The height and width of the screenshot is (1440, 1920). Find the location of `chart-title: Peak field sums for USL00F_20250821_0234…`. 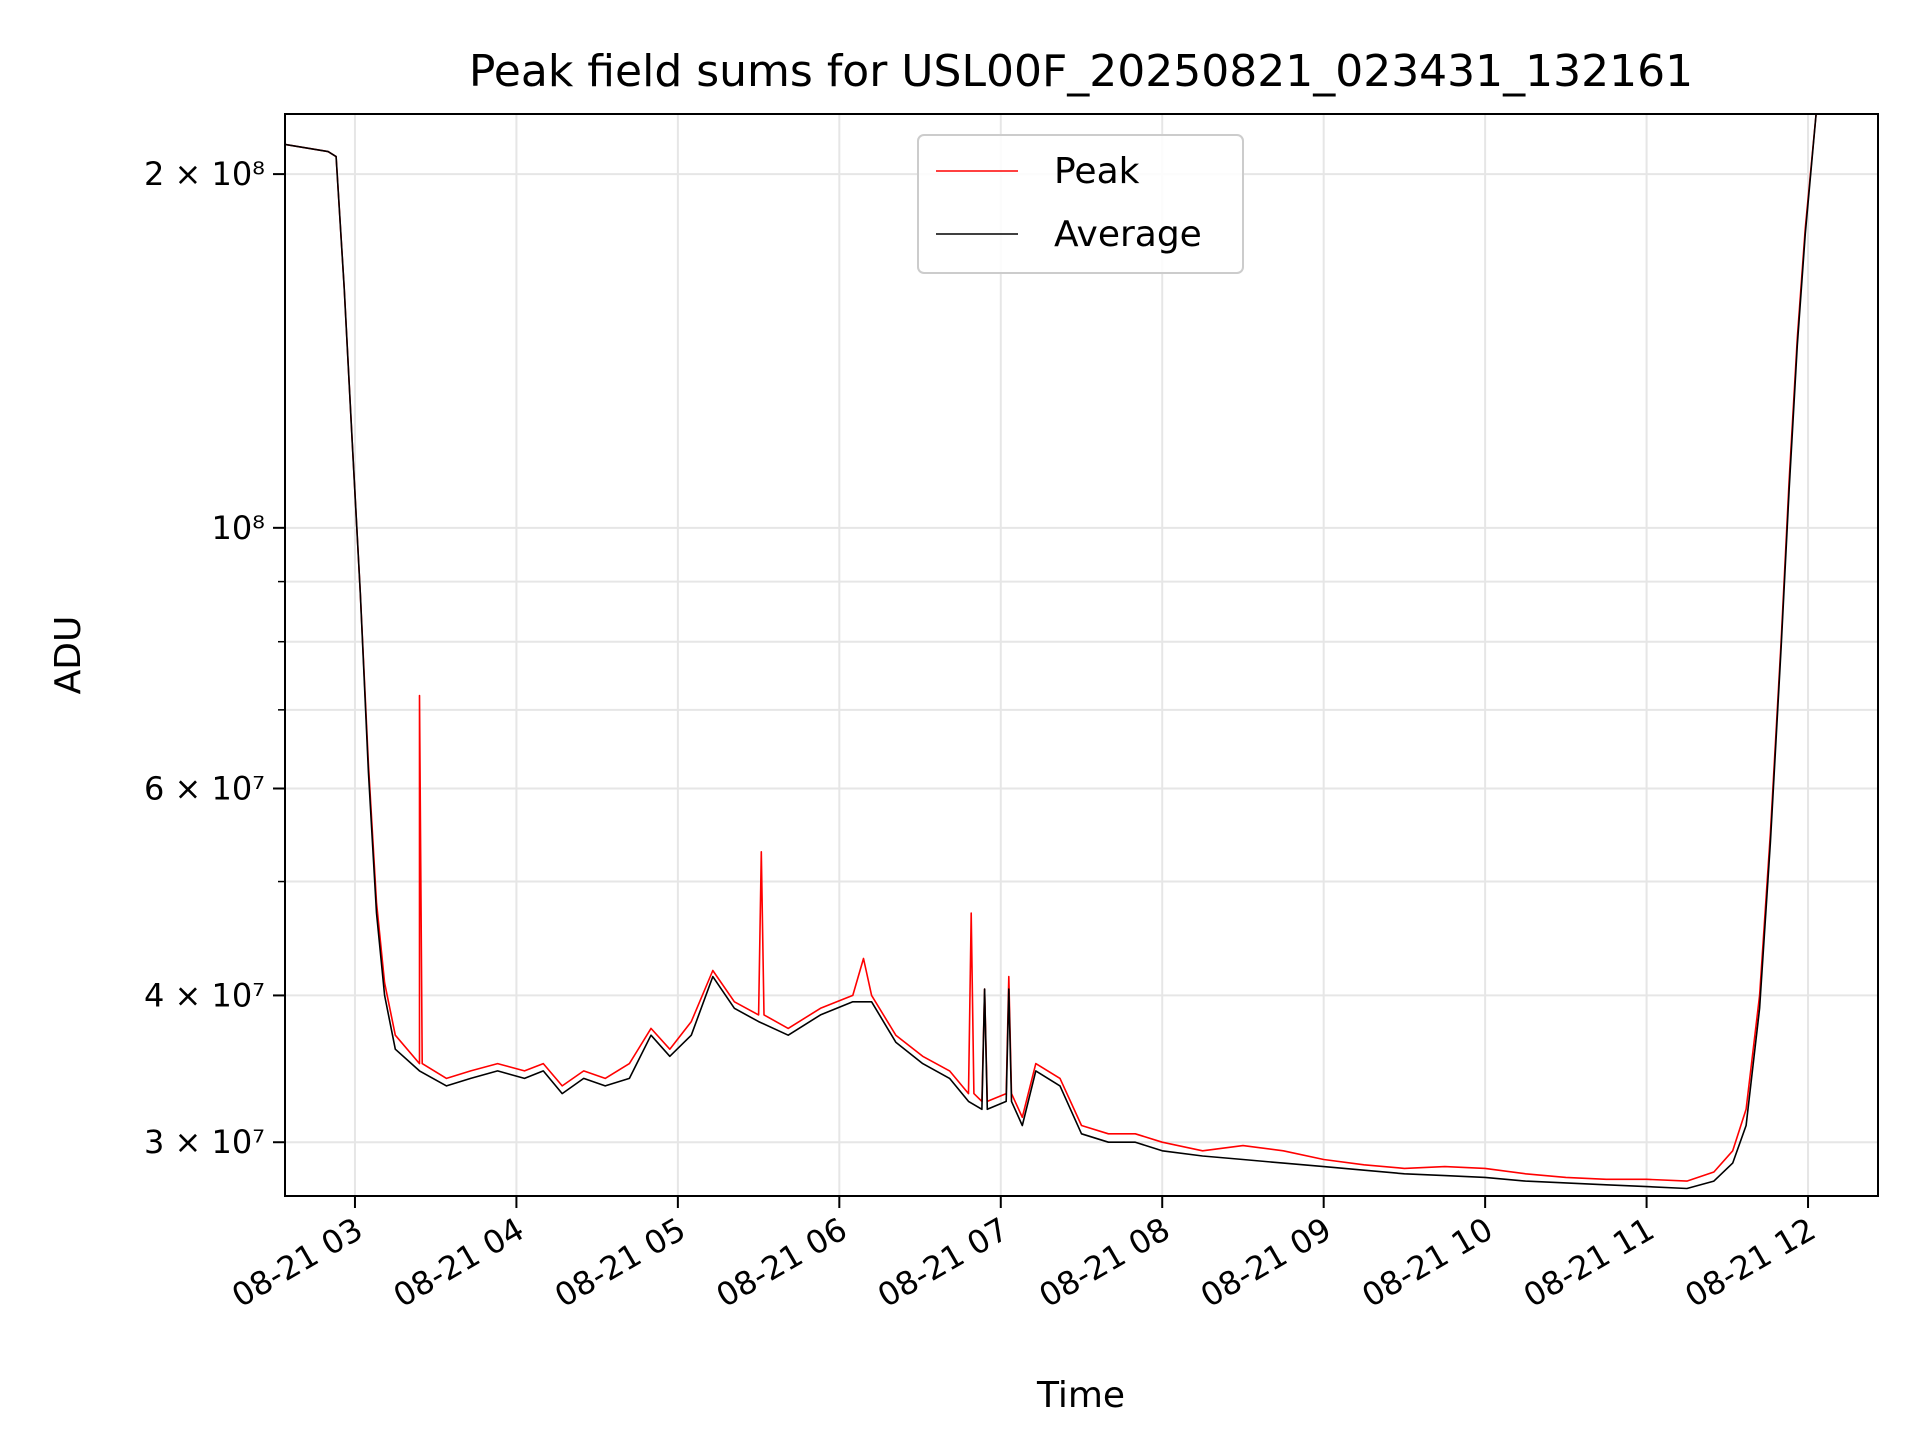

chart-title: Peak field sums for USL00F_20250821_0234… is located at coordinates (1081, 71).